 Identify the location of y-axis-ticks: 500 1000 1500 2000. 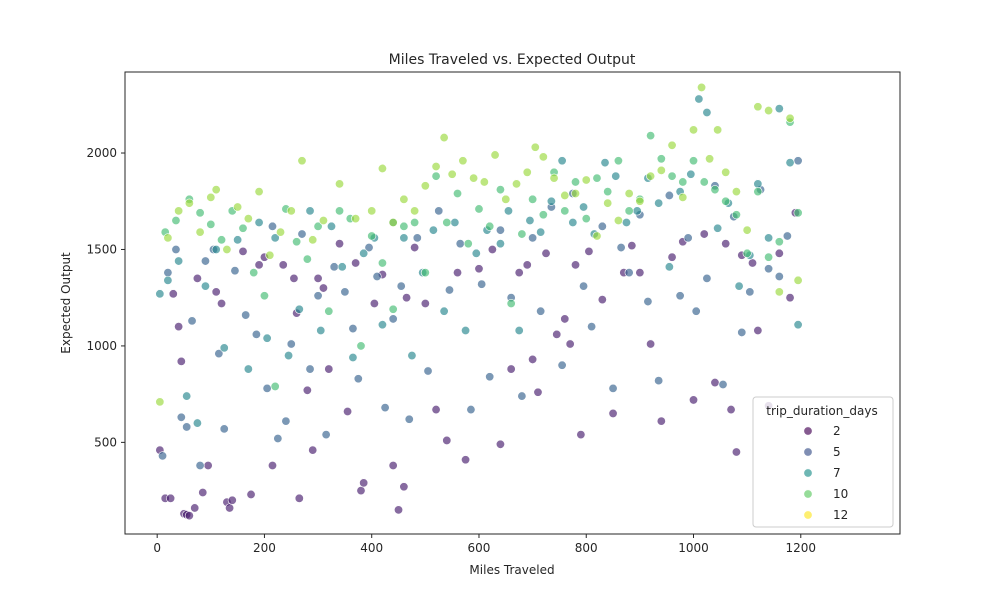
(105, 297).